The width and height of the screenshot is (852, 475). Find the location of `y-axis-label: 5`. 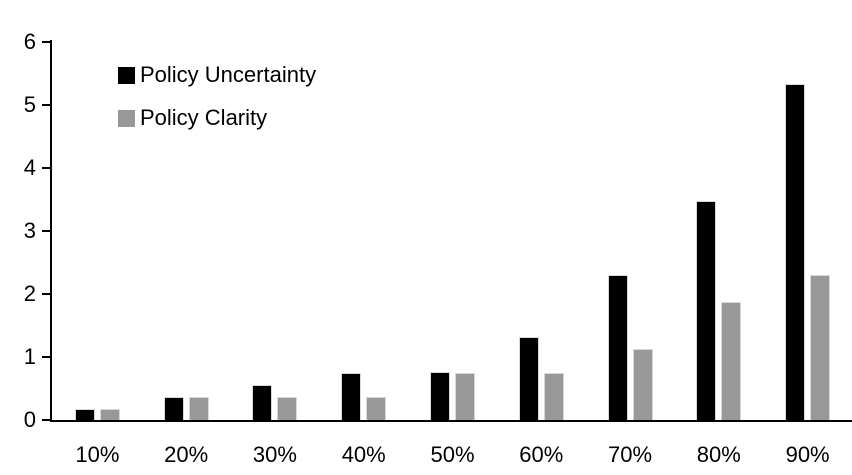

y-axis-label: 5 is located at coordinates (29, 104).